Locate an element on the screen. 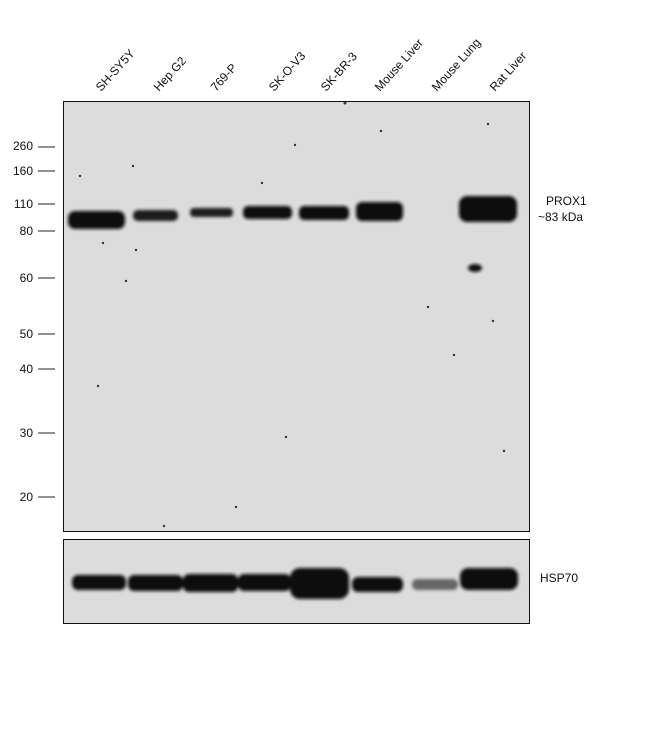 The height and width of the screenshot is (731, 650). marker-label: 110 is located at coordinates (23, 204).